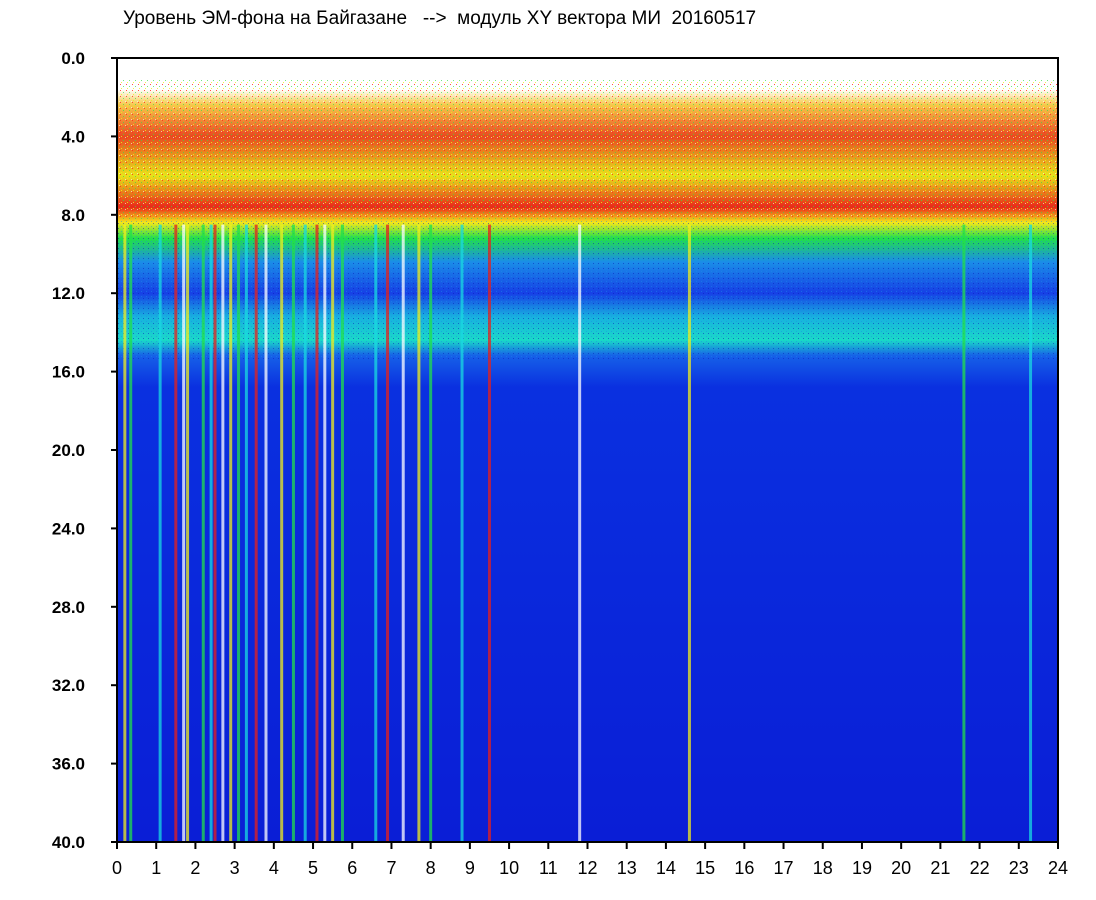  Describe the element at coordinates (823, 868) in the screenshot. I see `x-tick-label: 18` at that location.